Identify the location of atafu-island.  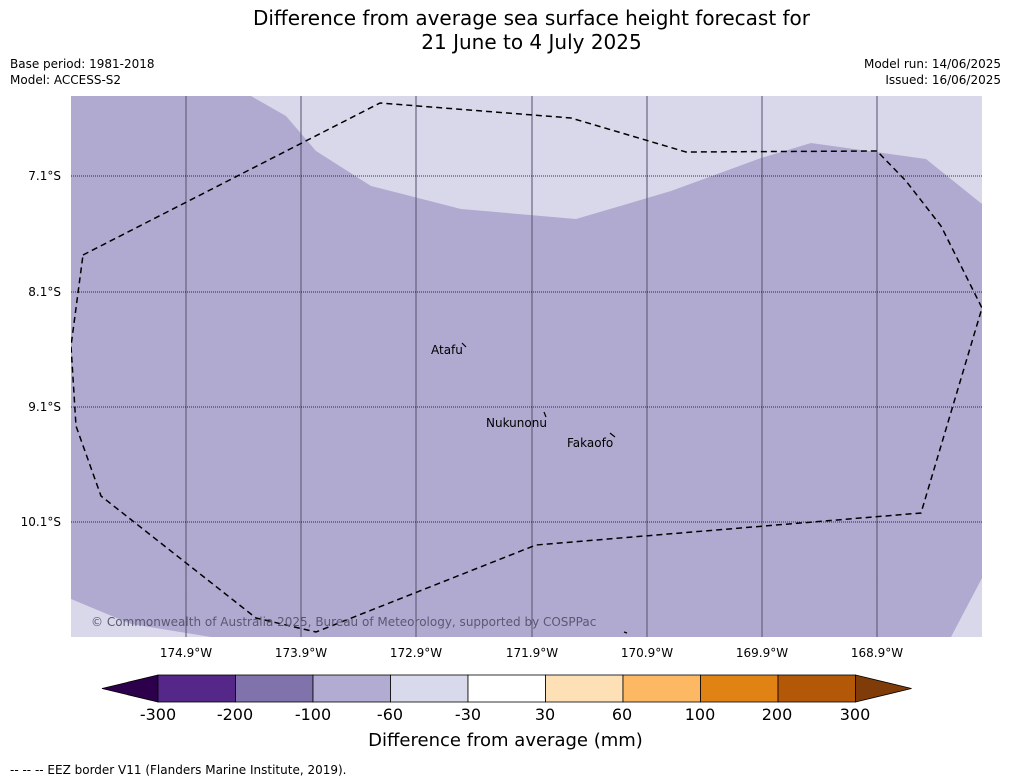
(464, 345).